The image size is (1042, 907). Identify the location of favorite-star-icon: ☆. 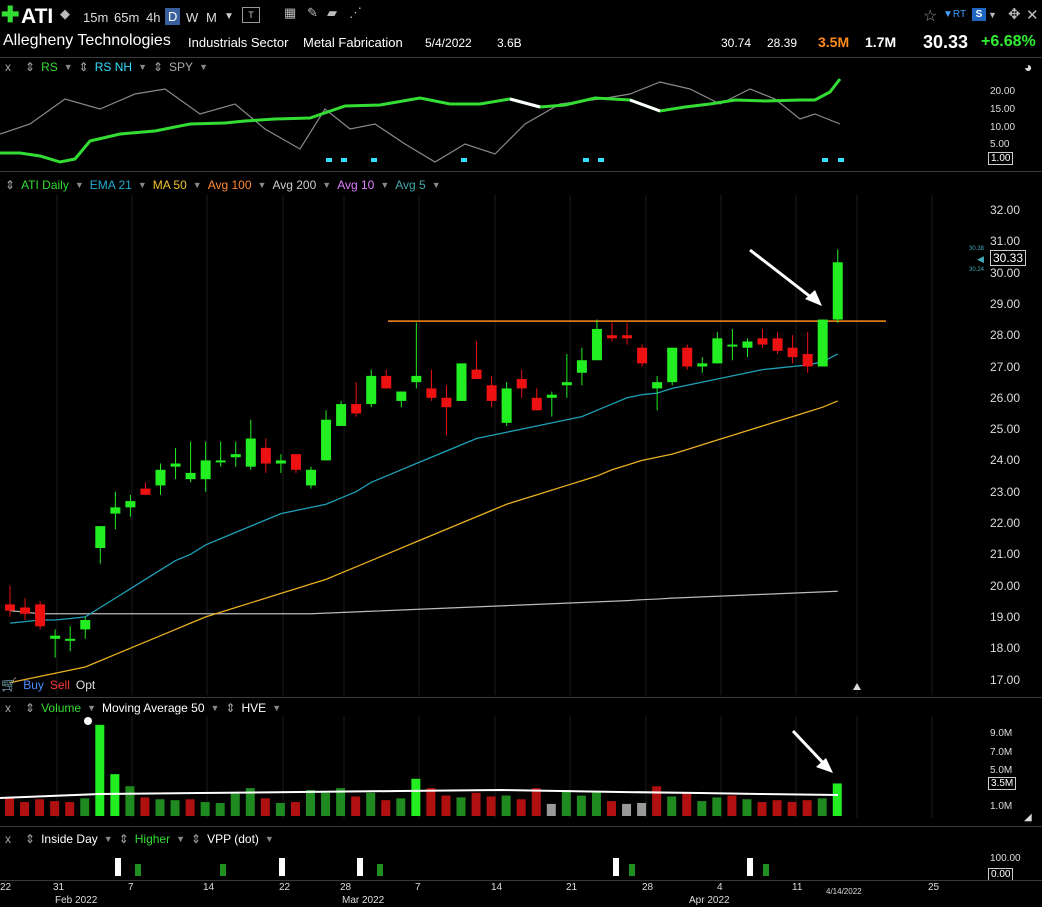
(930, 16).